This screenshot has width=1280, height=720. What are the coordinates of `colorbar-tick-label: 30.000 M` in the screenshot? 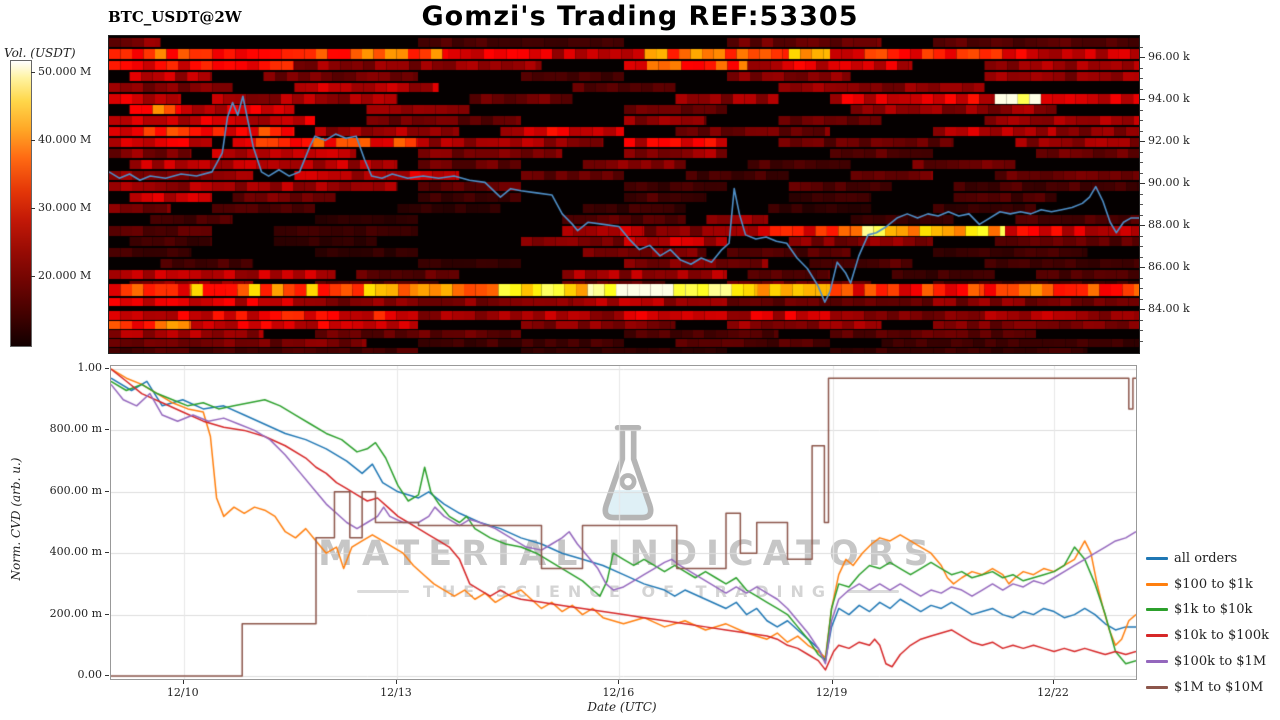 It's located at (65, 207).